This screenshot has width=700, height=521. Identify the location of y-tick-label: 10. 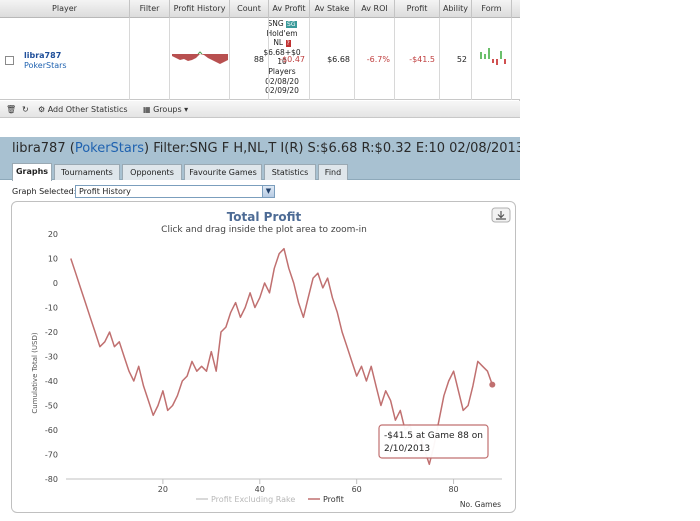
(53, 259).